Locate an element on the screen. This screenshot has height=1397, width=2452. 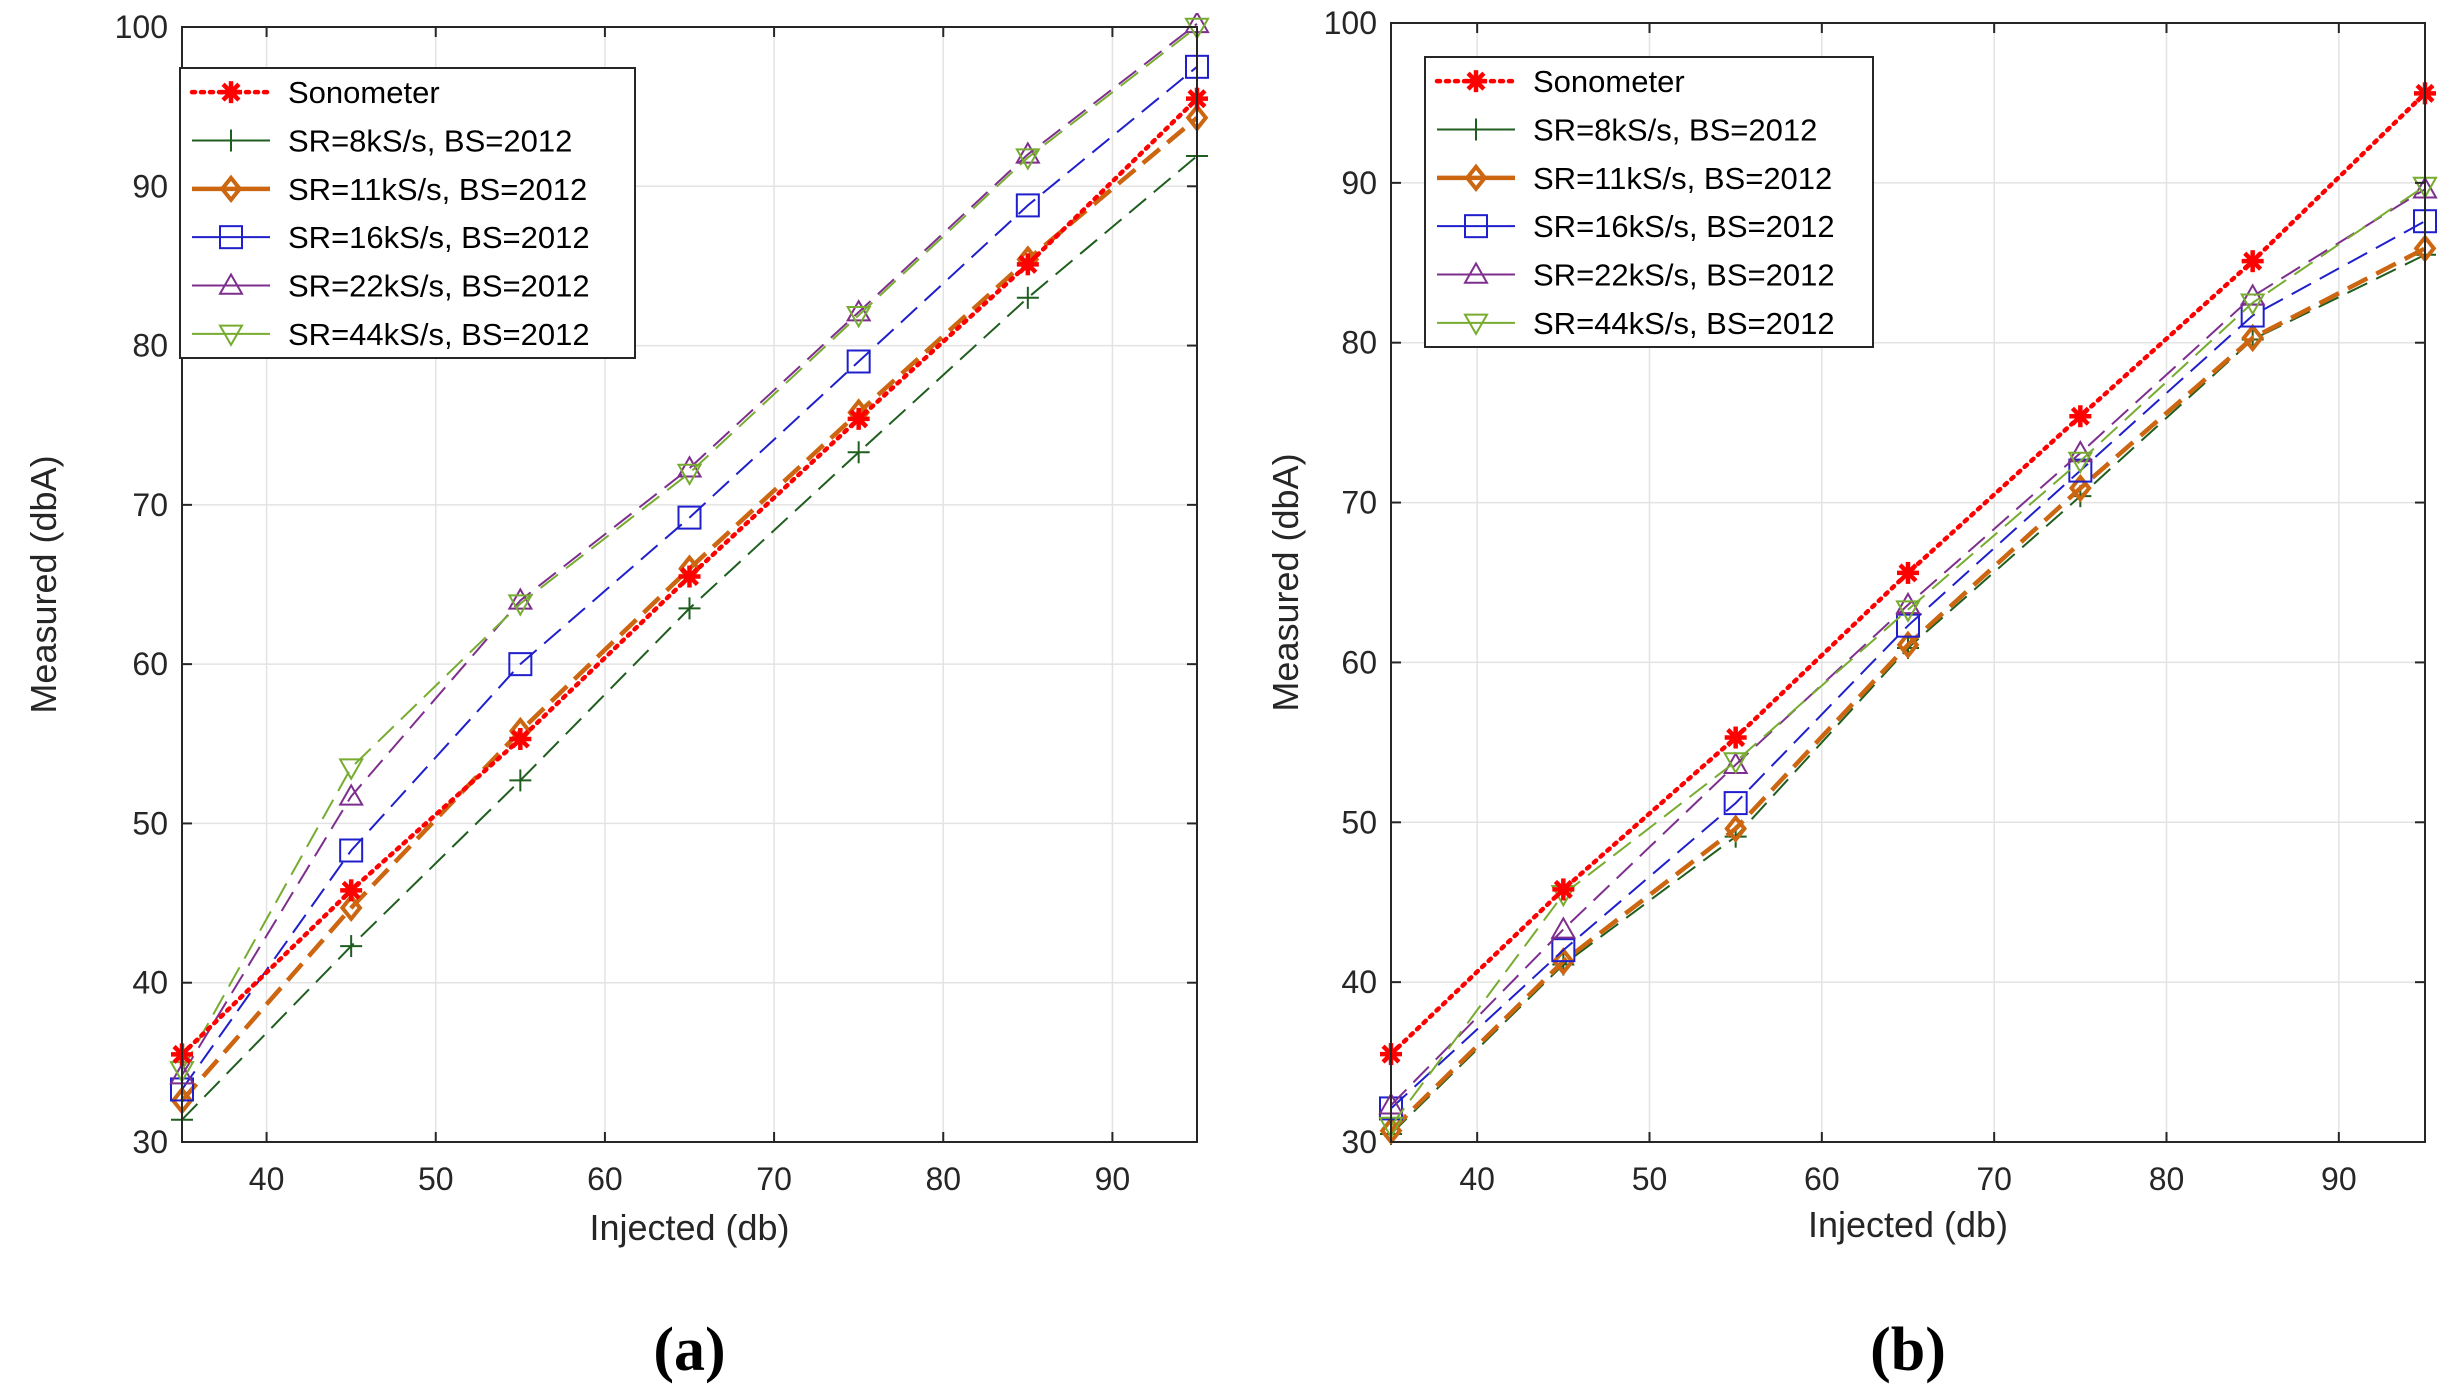
x-tick-label: 60 is located at coordinates (605, 1179).